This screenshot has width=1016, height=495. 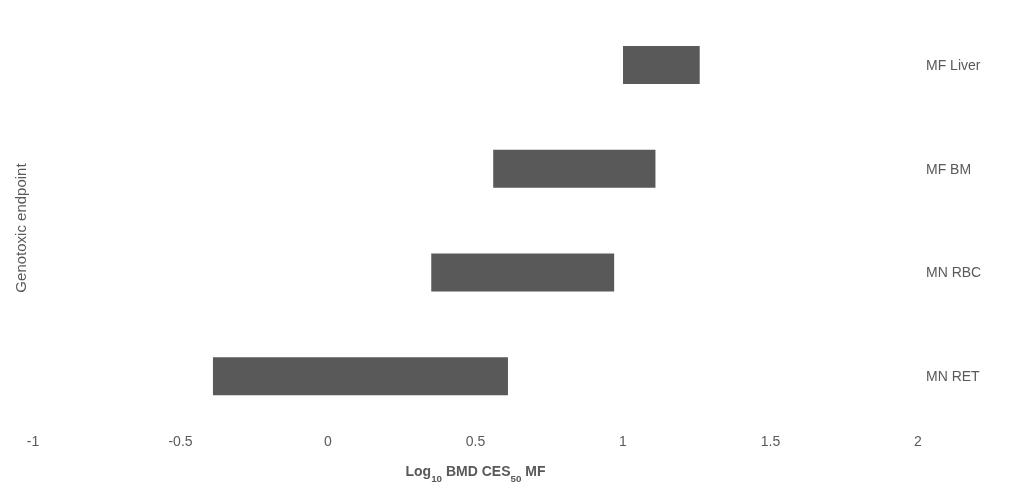 I want to click on x-tick-label: 1, so click(x=623, y=440).